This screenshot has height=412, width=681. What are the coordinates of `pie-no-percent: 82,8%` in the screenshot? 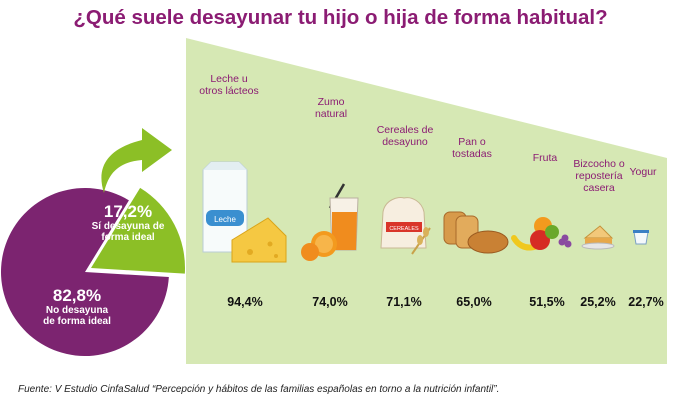 It's located at (77, 295).